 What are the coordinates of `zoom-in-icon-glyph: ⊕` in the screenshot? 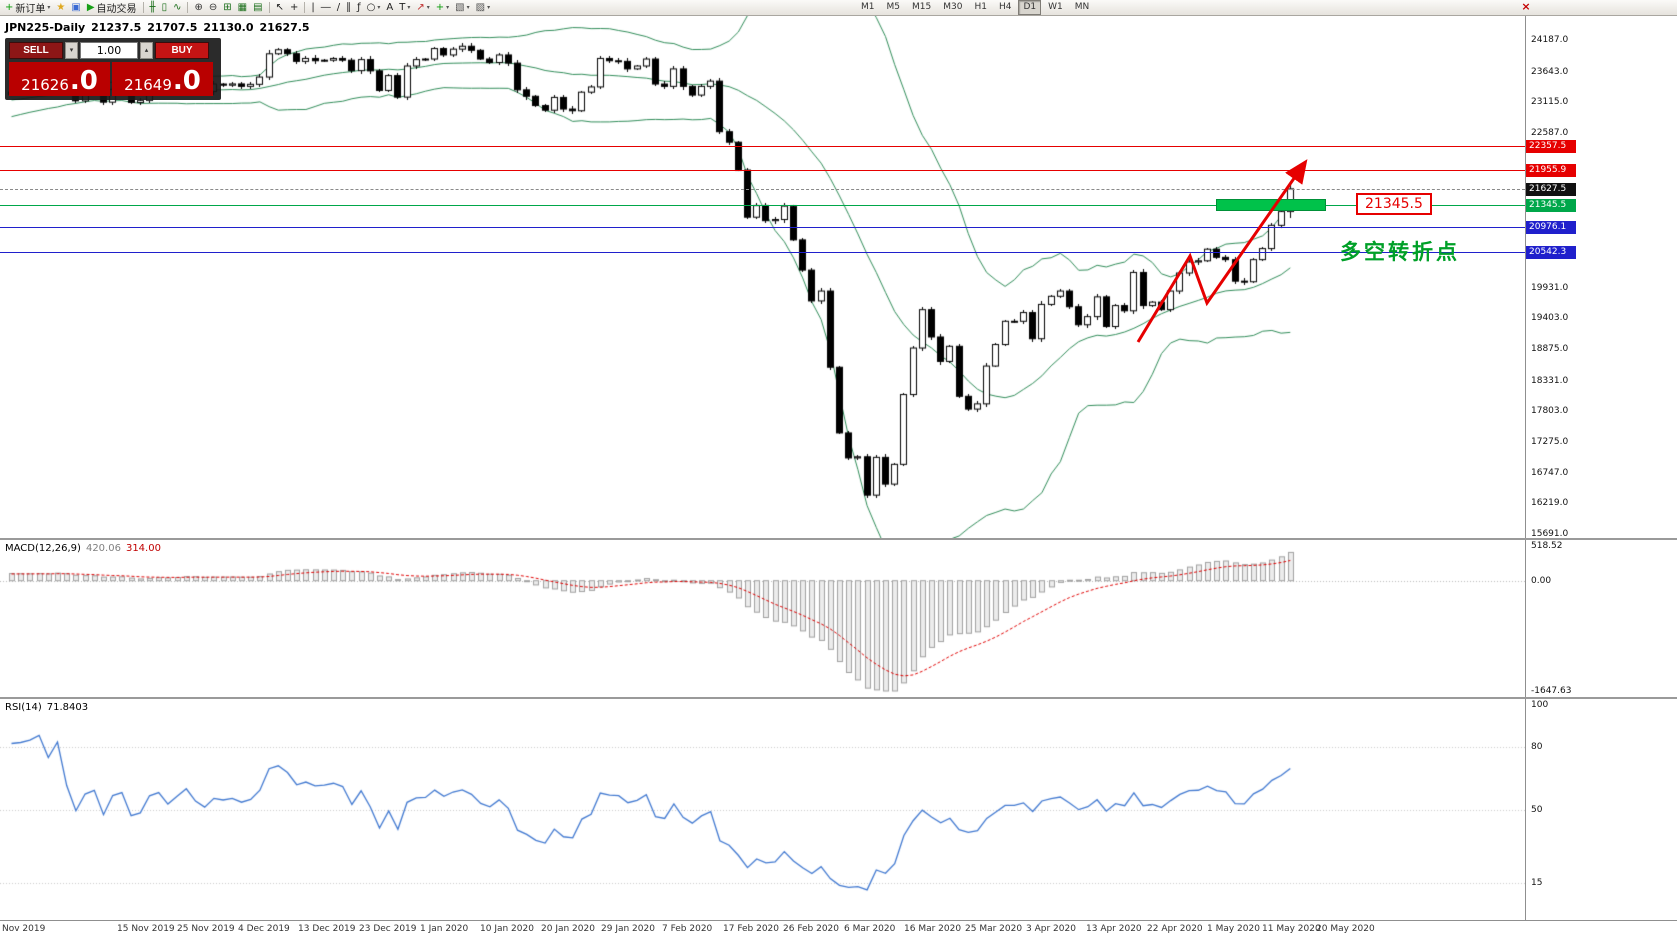 It's located at (198, 7).